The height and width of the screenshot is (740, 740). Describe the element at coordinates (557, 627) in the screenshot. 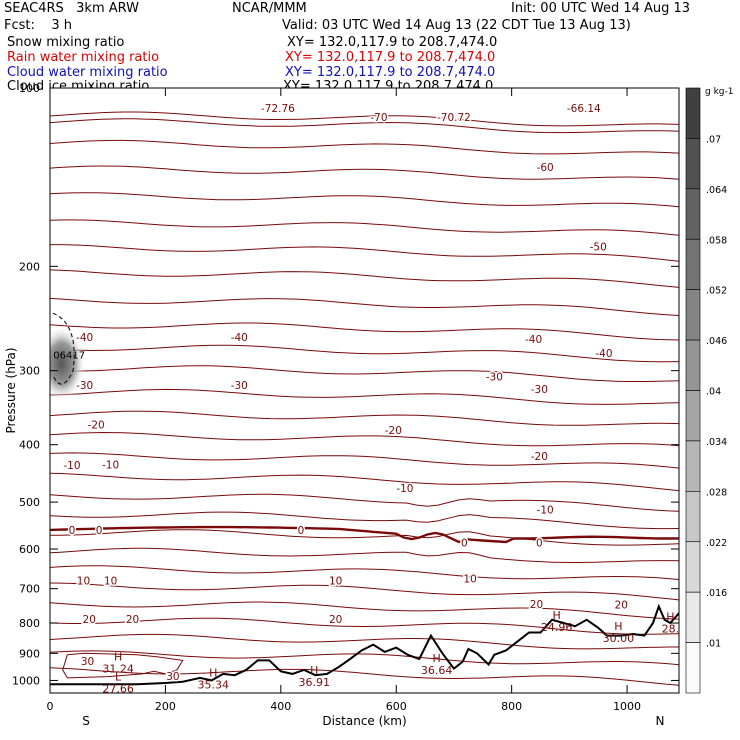

I see `extremum-value: 24.96` at that location.